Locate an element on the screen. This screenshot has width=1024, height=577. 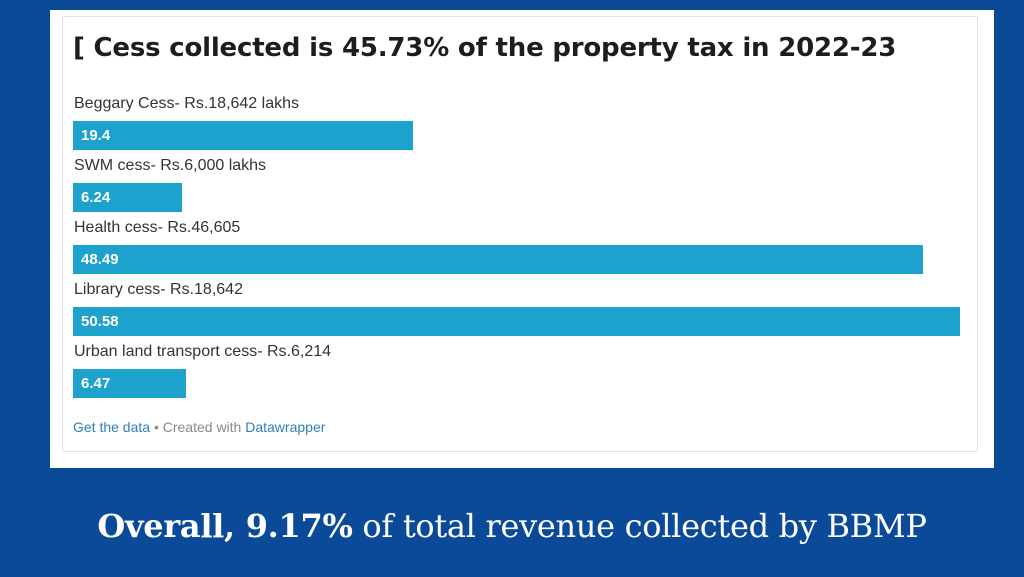
bar-category-label: Library cess- Rs.18,642 is located at coordinates (158, 289).